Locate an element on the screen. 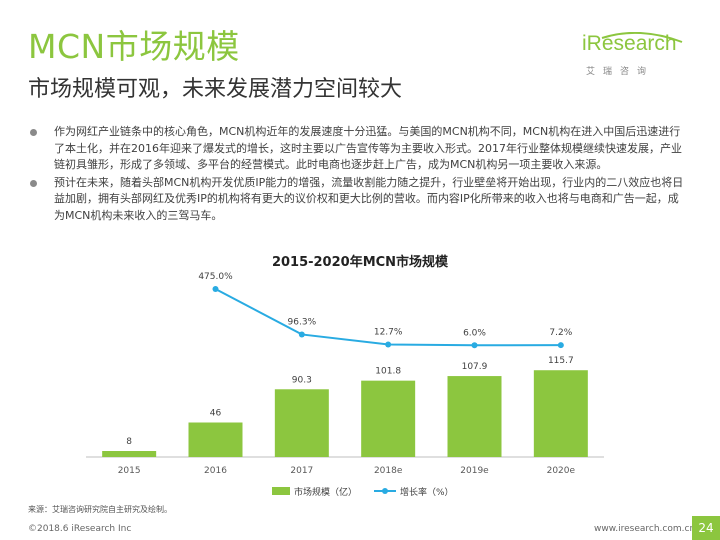 The width and height of the screenshot is (720, 540). x-tick-label: 2017 is located at coordinates (301, 471).